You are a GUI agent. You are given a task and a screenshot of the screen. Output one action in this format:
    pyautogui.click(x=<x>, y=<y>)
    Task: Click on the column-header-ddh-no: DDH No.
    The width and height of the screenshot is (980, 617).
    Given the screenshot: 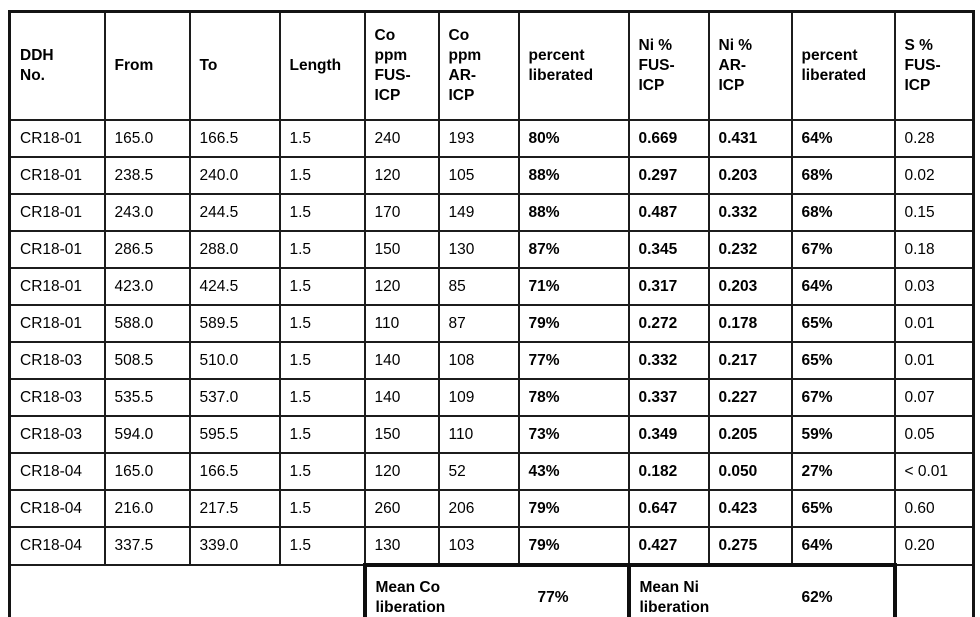 What is the action you would take?
    pyautogui.click(x=57, y=65)
    